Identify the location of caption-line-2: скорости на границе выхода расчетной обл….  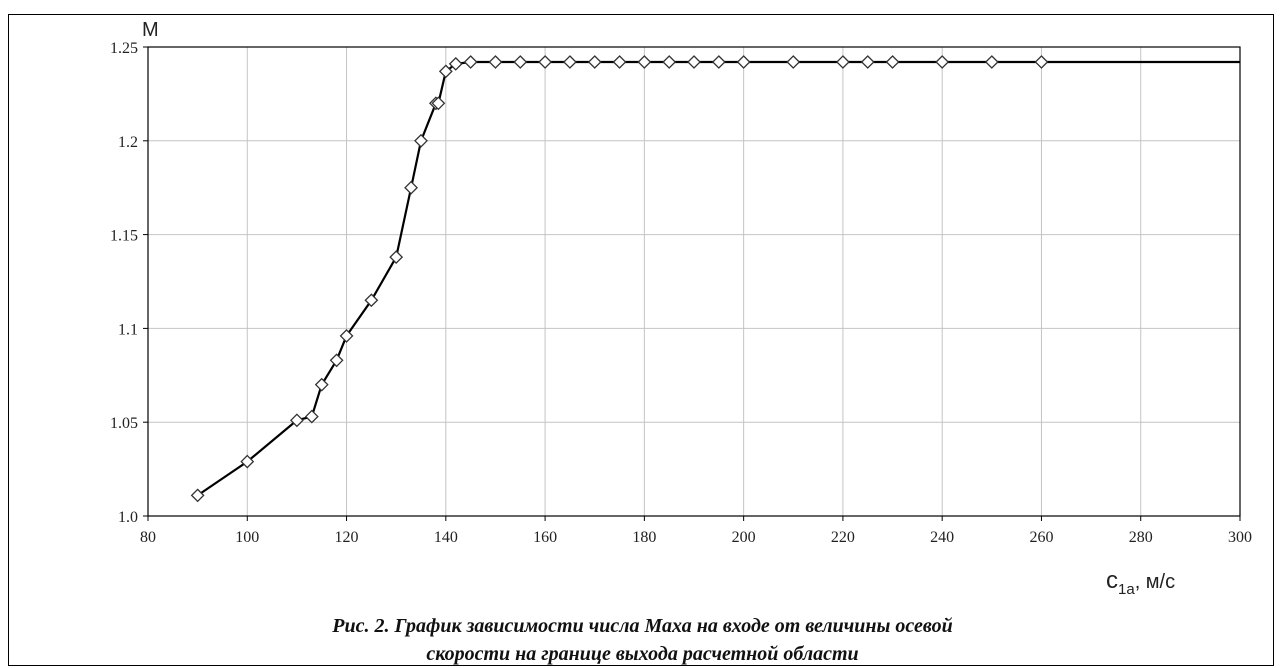
(642, 654).